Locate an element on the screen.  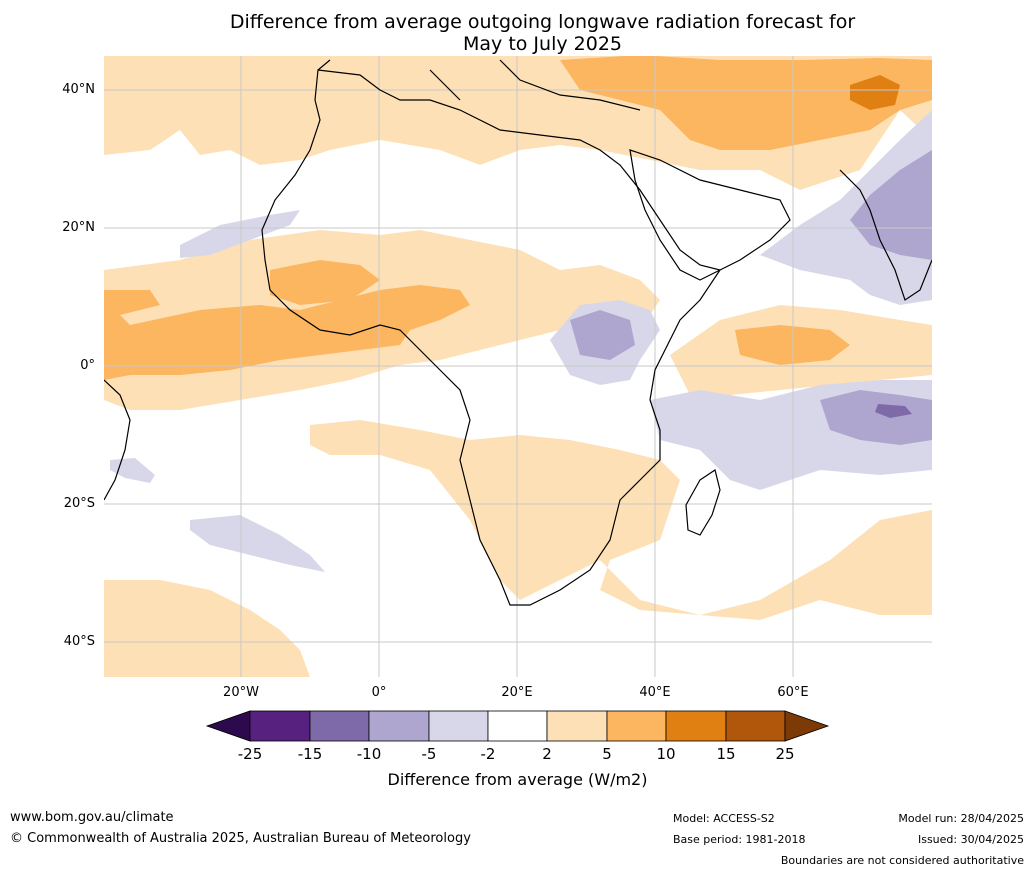
anomaly-region-dark-orange-iran is located at coordinates (875, 92).